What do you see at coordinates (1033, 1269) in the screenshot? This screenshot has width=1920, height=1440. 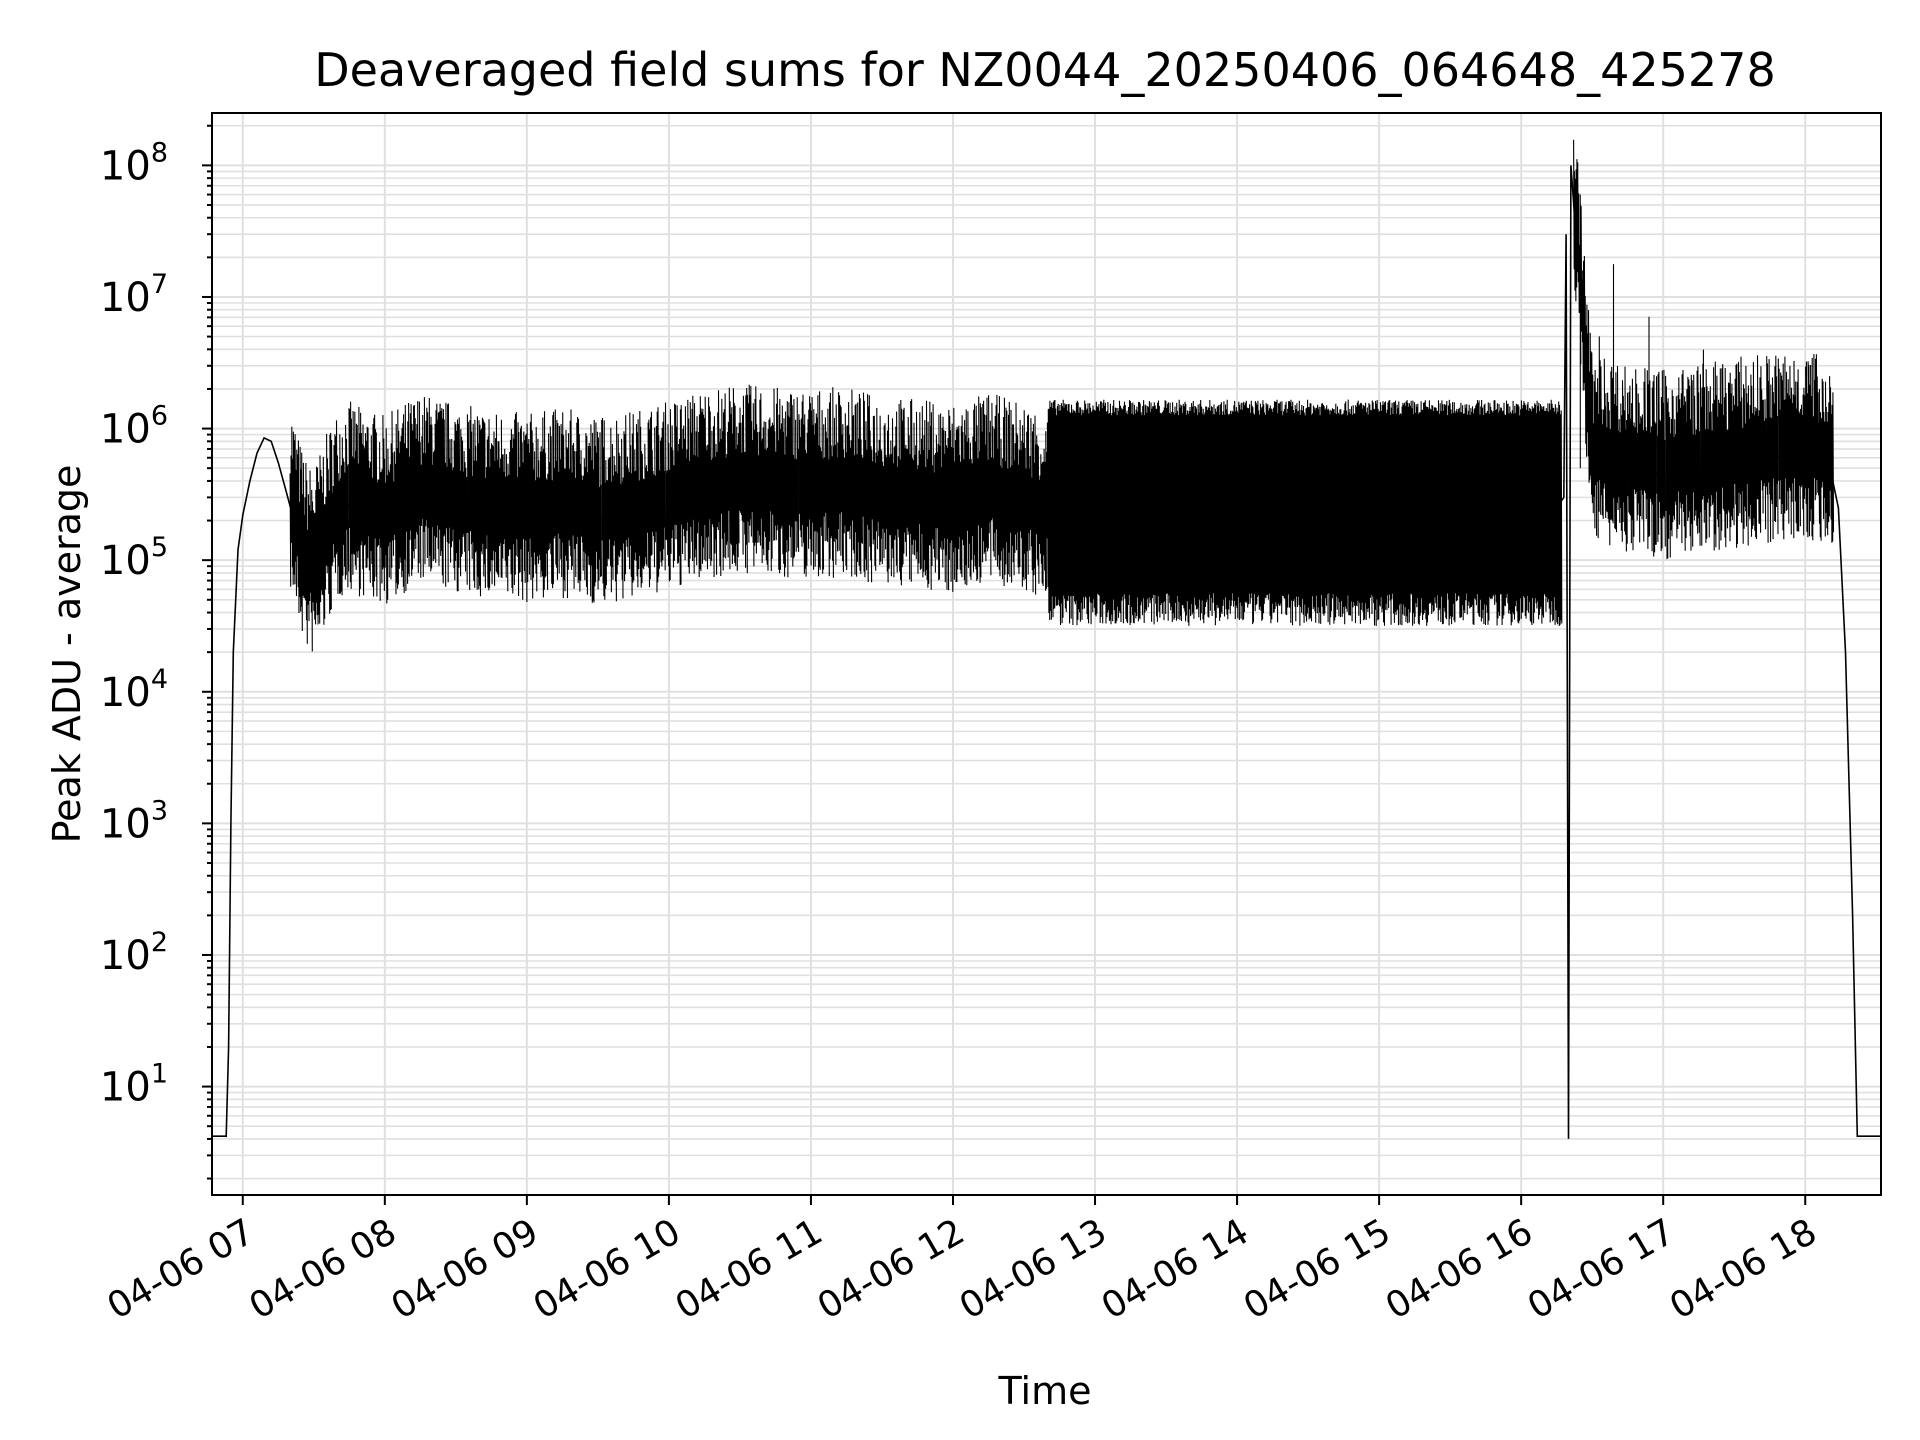 I see `x-tick-label: 04-06 13` at bounding box center [1033, 1269].